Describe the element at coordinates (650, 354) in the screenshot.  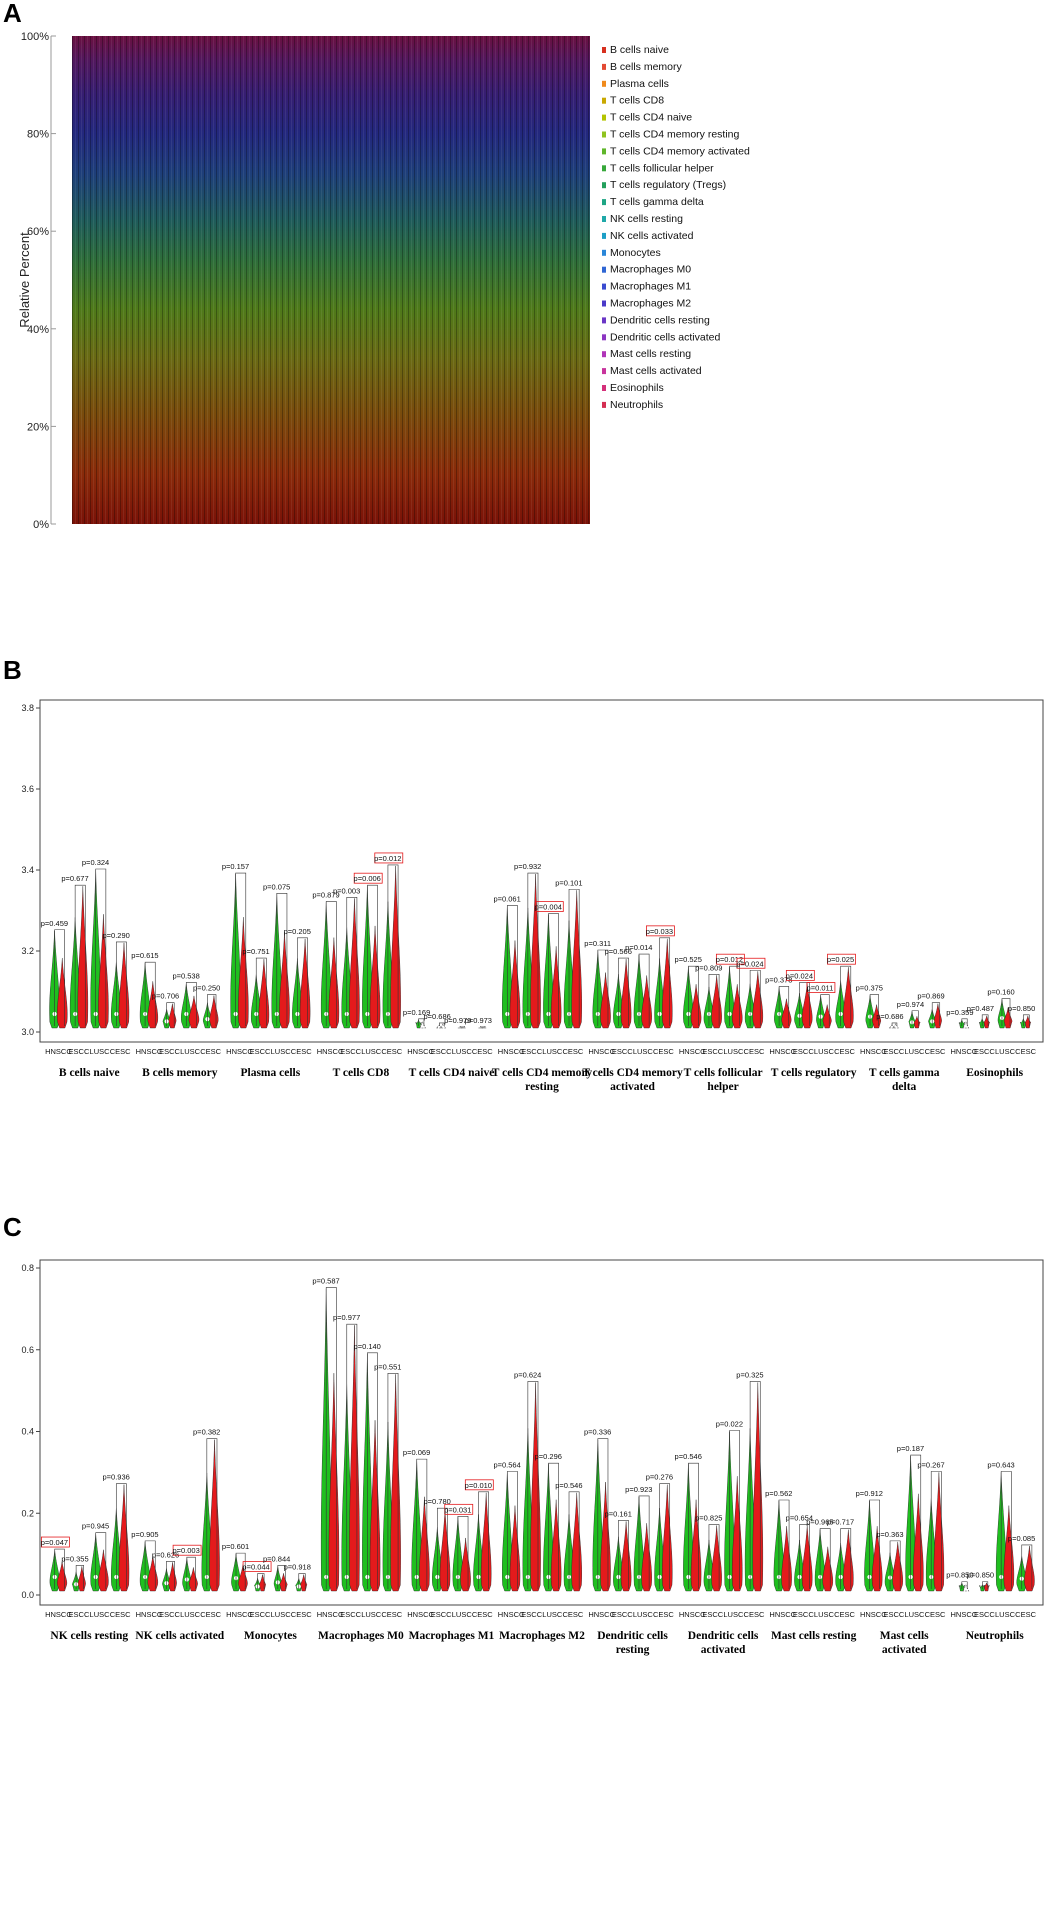
I see `legend-item: Mast cells resting` at that location.